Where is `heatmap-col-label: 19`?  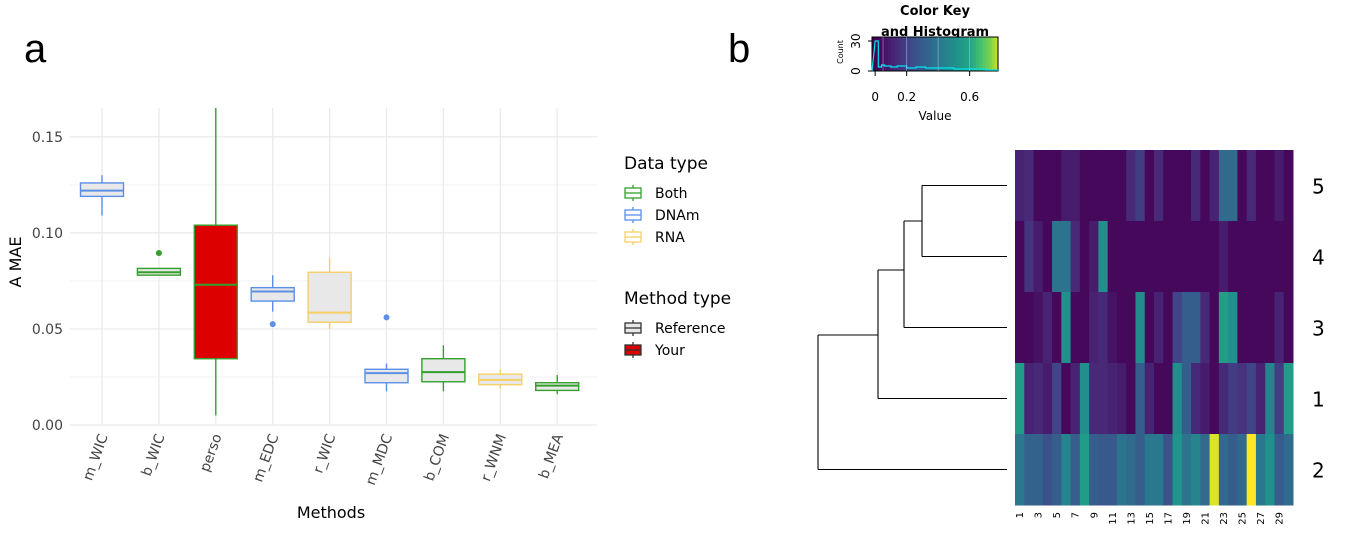
heatmap-col-label: 19 is located at coordinates (1187, 518).